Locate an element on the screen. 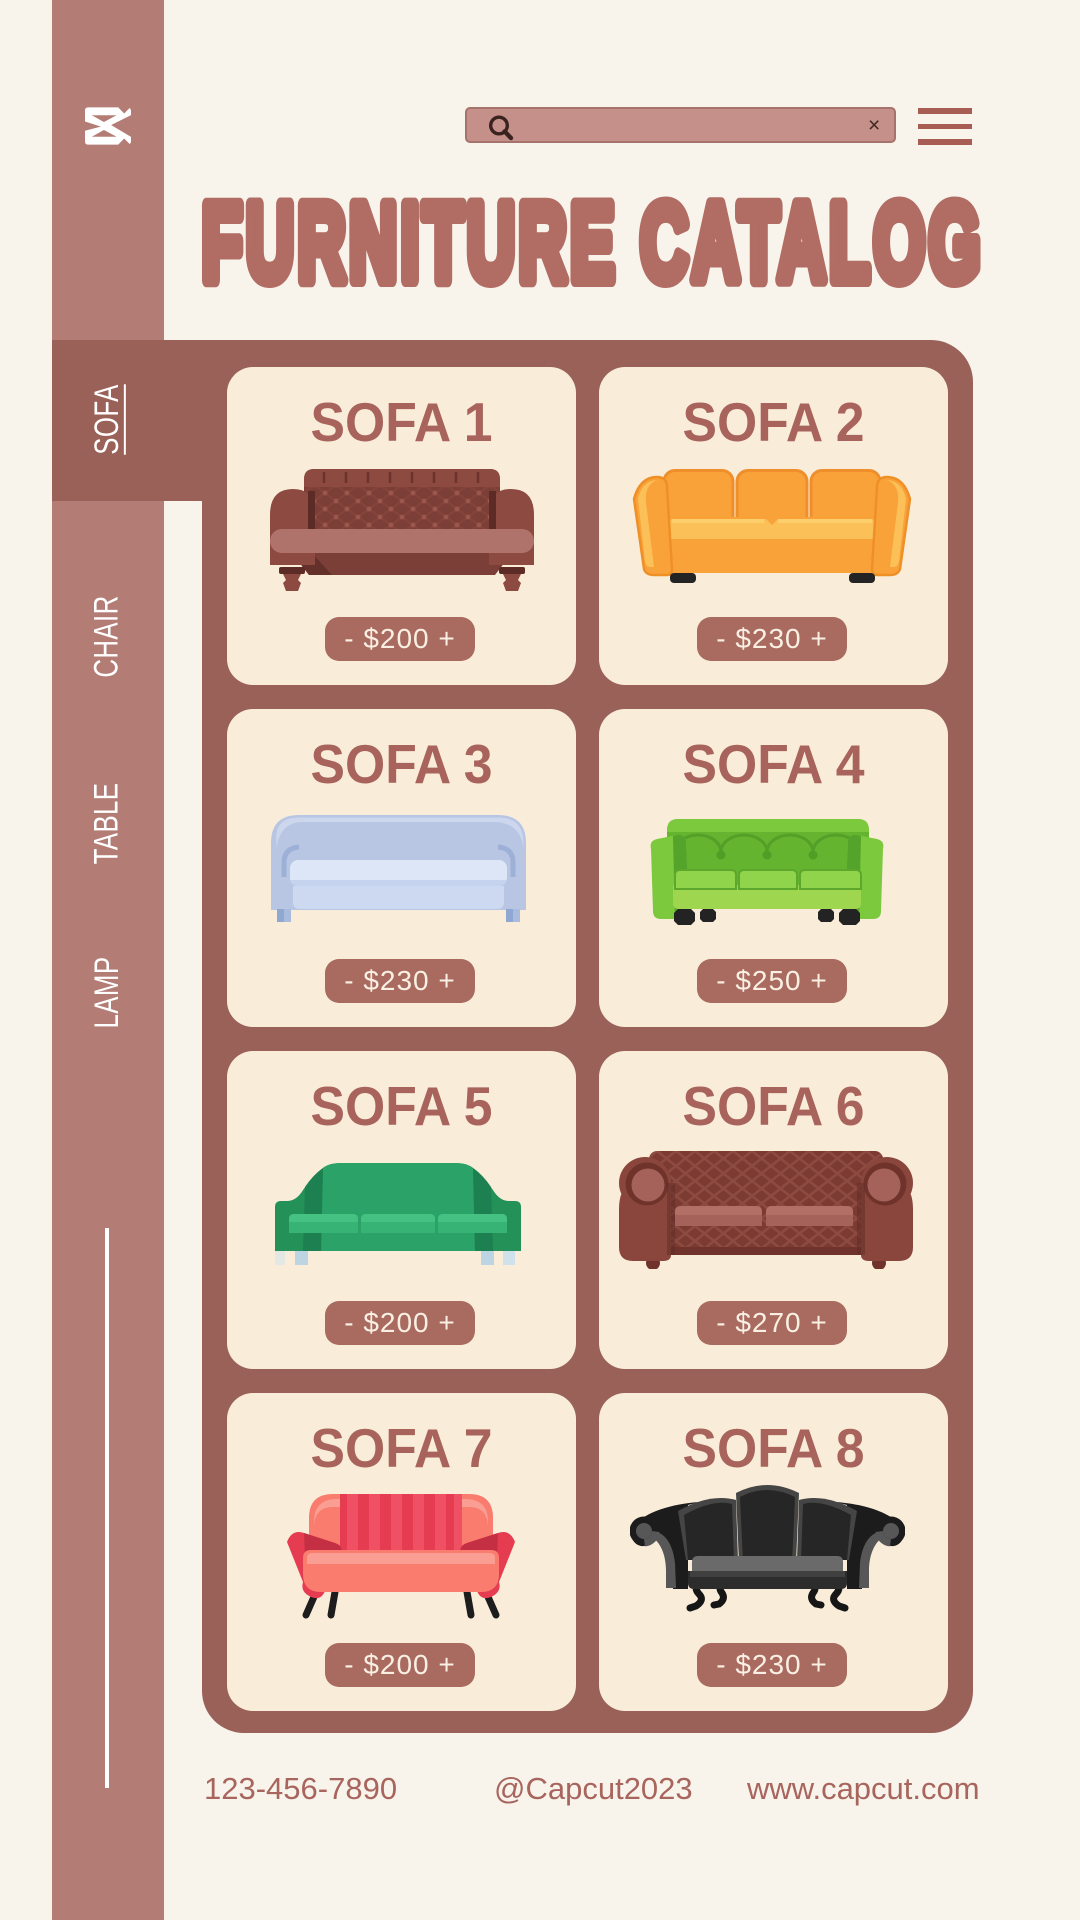 This screenshot has height=1920, width=1080. svg-text: FURNITURE CATALOG is located at coordinates (593, 241).